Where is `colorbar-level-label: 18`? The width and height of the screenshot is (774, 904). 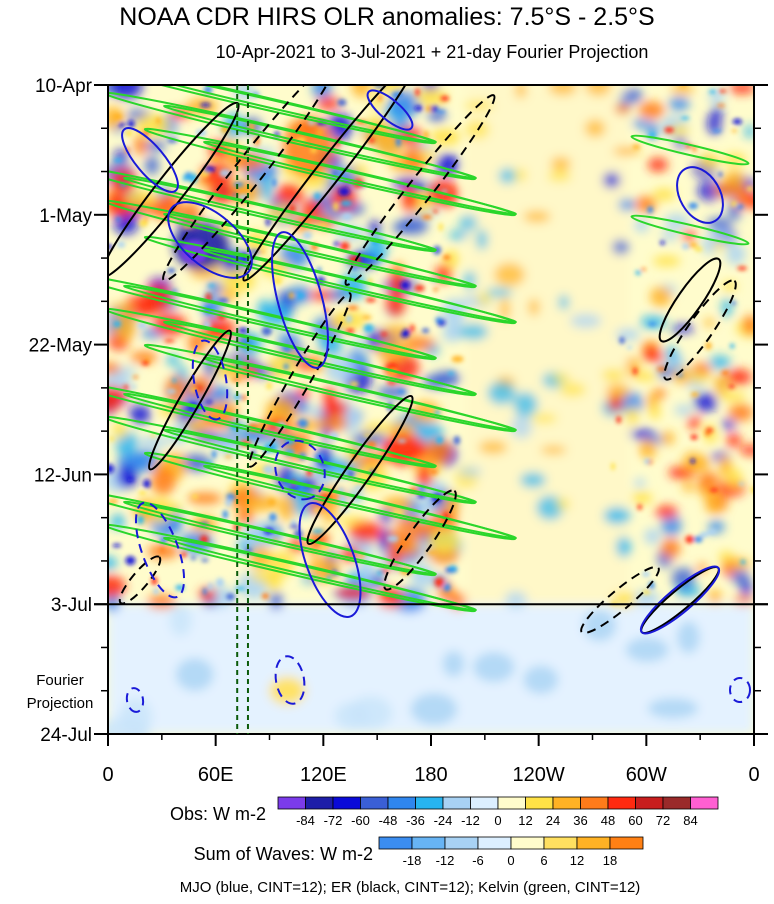
colorbar-level-label: 18 is located at coordinates (610, 860).